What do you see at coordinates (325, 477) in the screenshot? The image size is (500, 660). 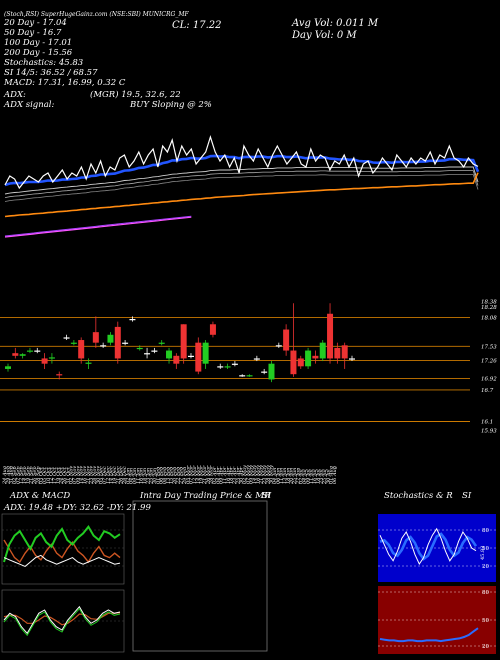 I see `date-tick-label: 25 Jul` at bounding box center [325, 477].